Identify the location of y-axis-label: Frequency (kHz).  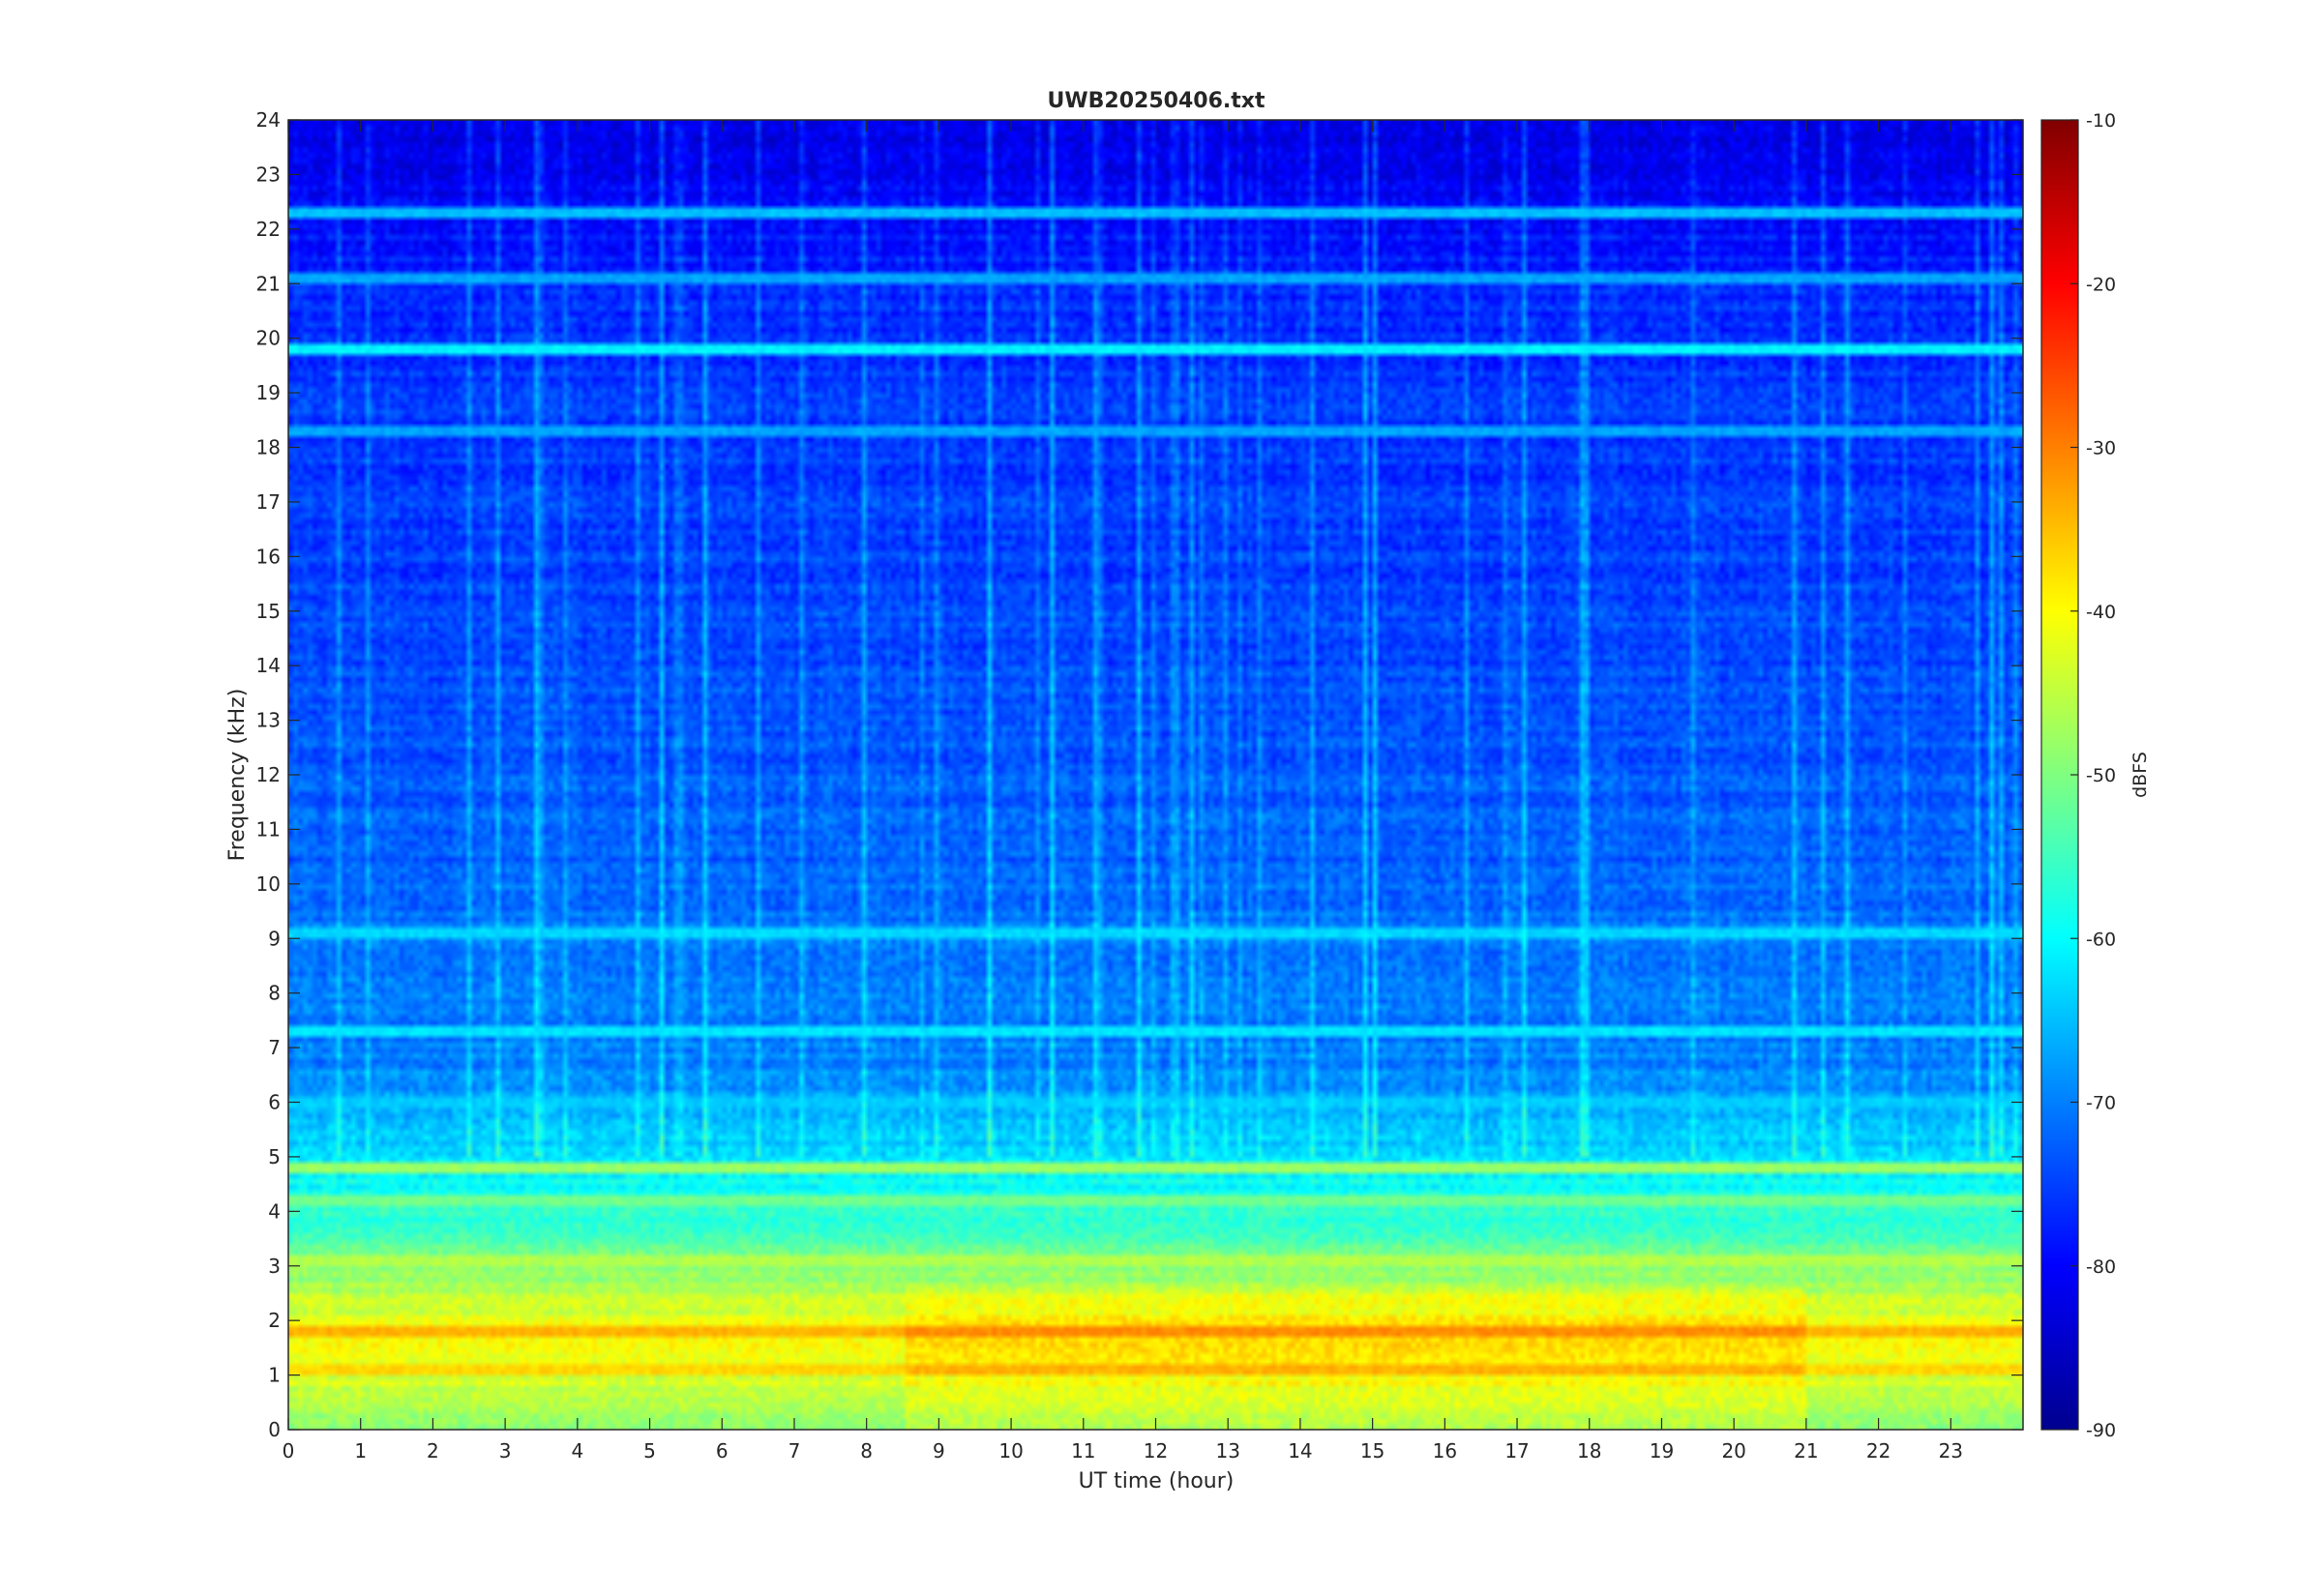
(237, 775).